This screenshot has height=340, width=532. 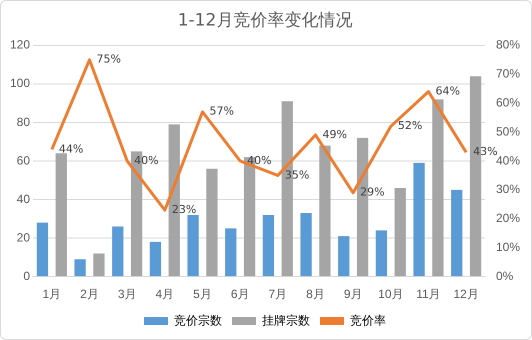 I want to click on data-label: 23%, so click(x=184, y=209).